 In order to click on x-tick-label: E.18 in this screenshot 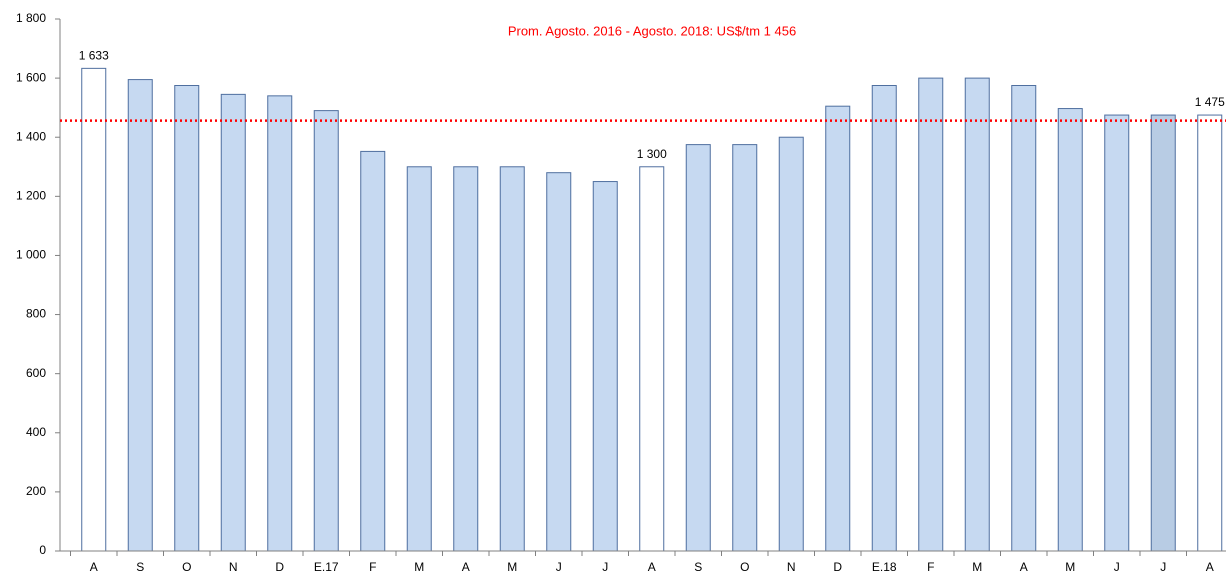, I will do `click(884, 567)`.